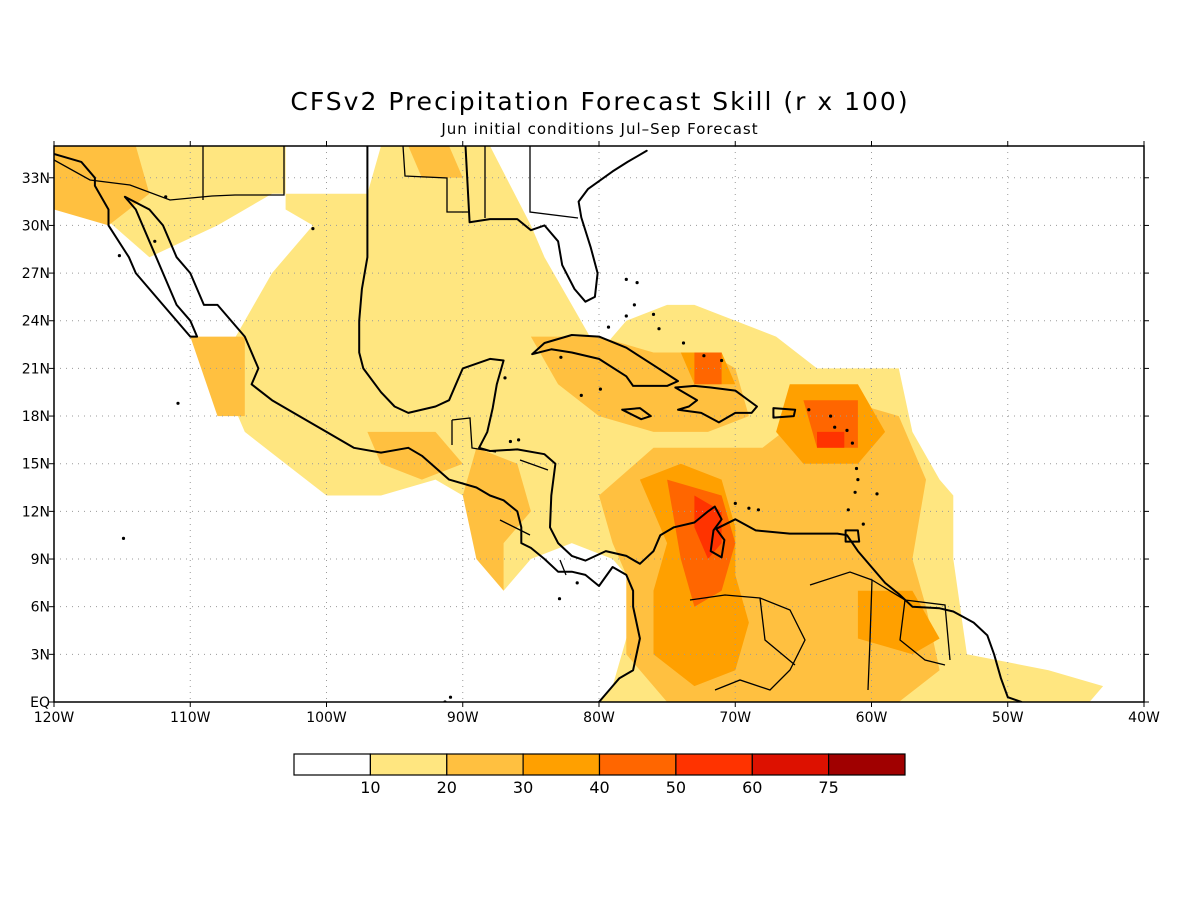  What do you see at coordinates (447, 787) in the screenshot?
I see `colorbar-tick-label: 20` at bounding box center [447, 787].